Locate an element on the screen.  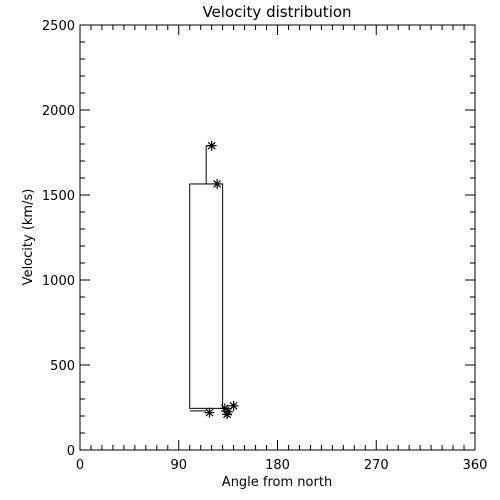
y-tick-label: 500 is located at coordinates (62, 366).